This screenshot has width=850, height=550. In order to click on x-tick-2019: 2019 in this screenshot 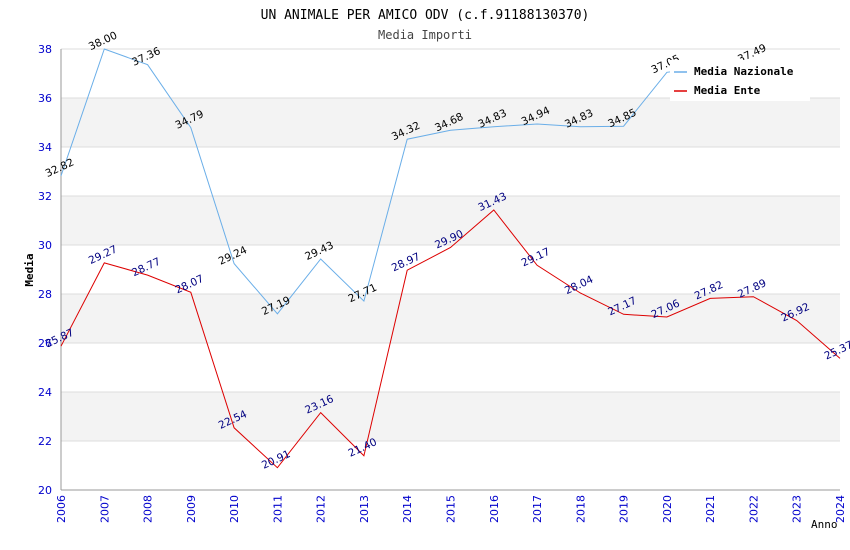, I will do `click(624, 509)`.